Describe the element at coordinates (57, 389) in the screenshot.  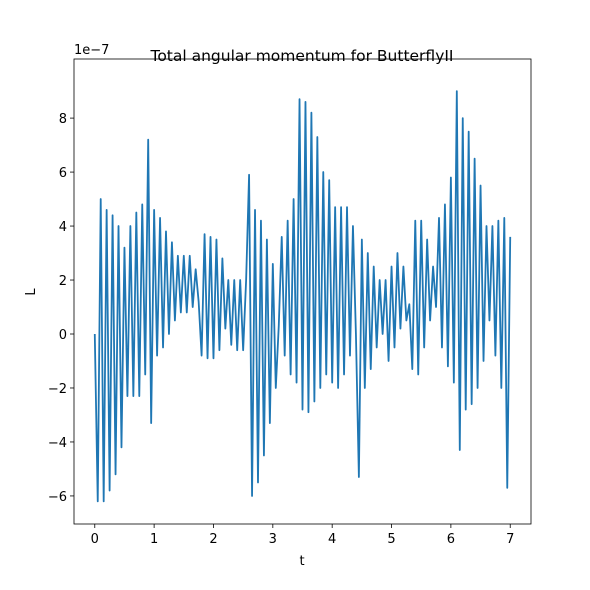
I see `y-tick-label: −2` at that location.